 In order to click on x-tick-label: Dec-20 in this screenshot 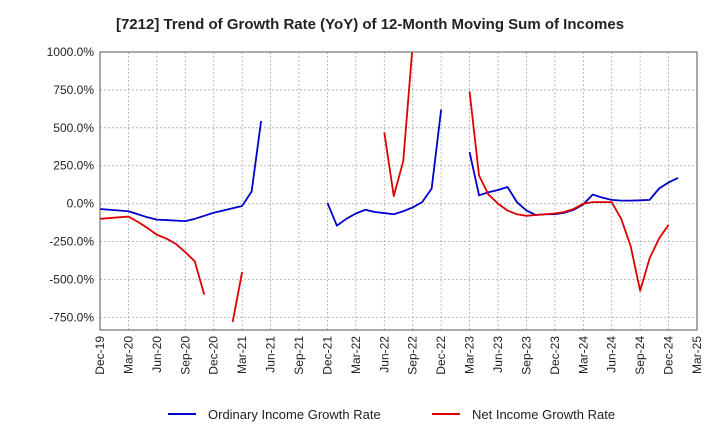, I will do `click(214, 355)`.